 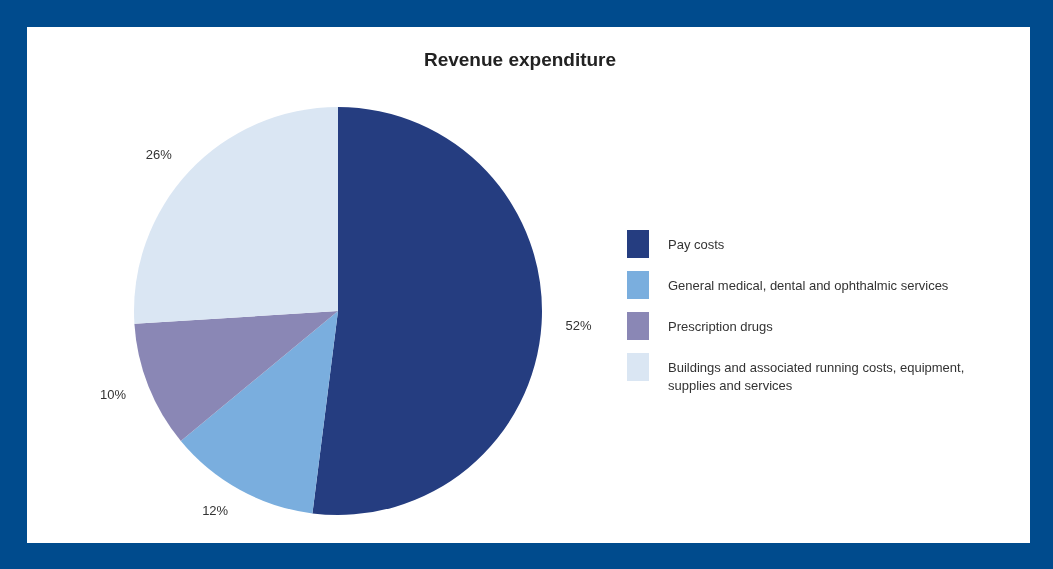 What do you see at coordinates (696, 244) in the screenshot?
I see `legend-label: Pay costs` at bounding box center [696, 244].